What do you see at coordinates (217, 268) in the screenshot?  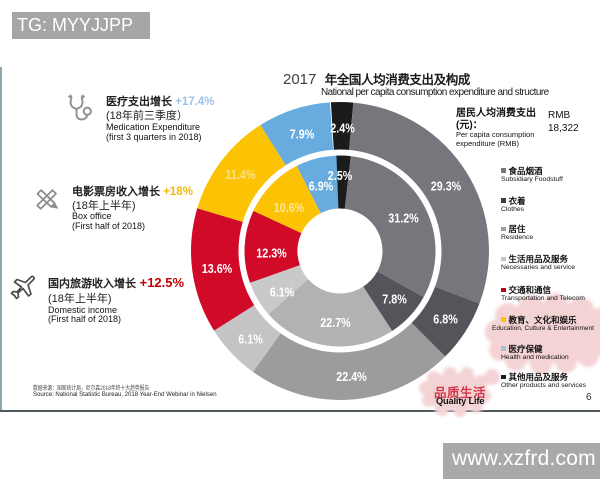 I see `svg-text: 13.6%` at bounding box center [217, 268].